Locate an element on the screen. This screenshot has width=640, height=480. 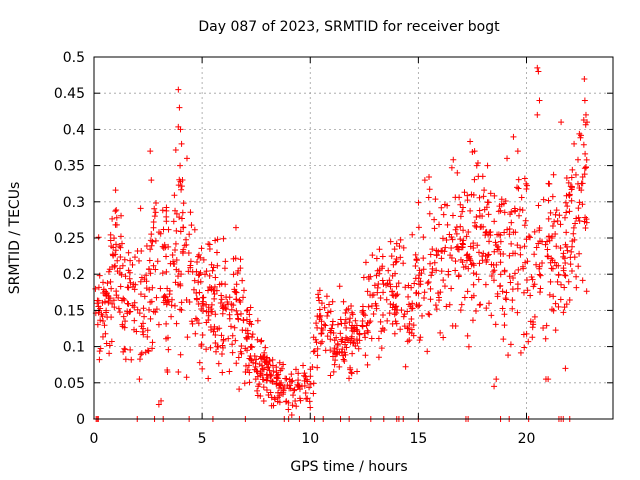
y-tick-label: 0.25 is located at coordinates (69, 239).